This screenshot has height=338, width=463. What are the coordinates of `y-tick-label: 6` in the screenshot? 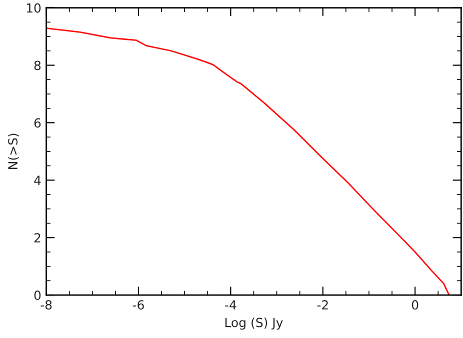 It's located at (37, 123).